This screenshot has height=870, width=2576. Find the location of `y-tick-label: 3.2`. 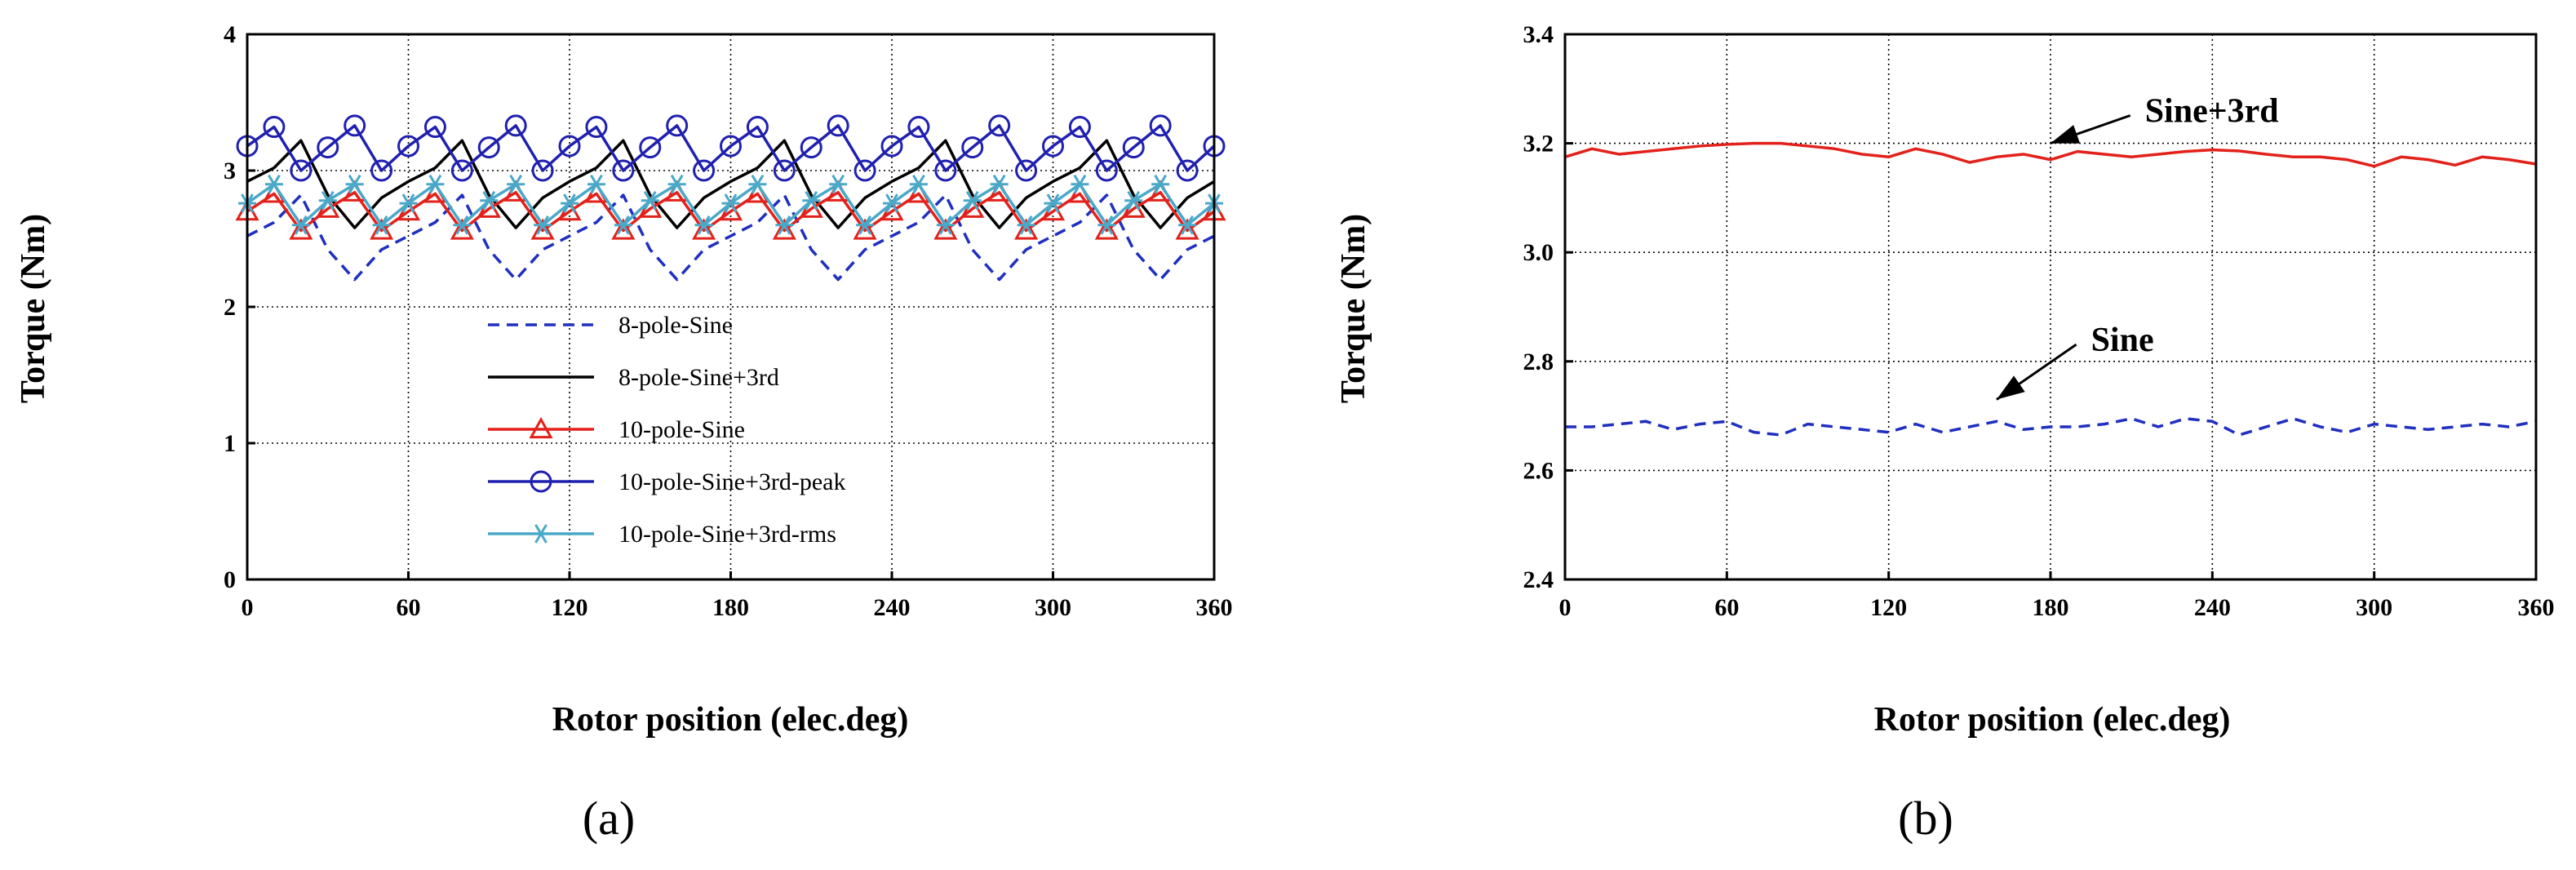

y-tick-label: 3.2 is located at coordinates (1538, 144).